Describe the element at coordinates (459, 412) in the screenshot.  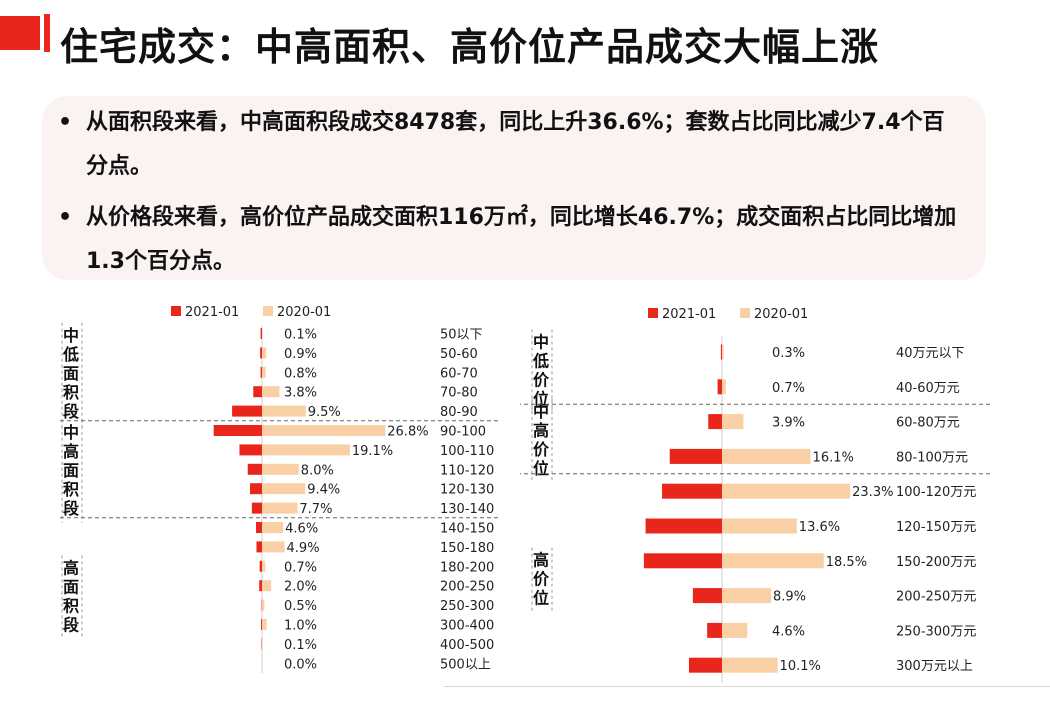
I see `category-label: 80-90` at that location.